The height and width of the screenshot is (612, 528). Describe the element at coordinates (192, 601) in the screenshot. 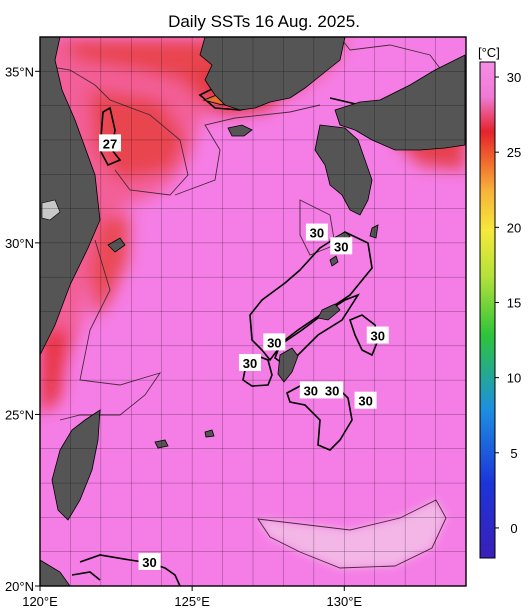

I see `lon-tick-label: 125°E` at that location.